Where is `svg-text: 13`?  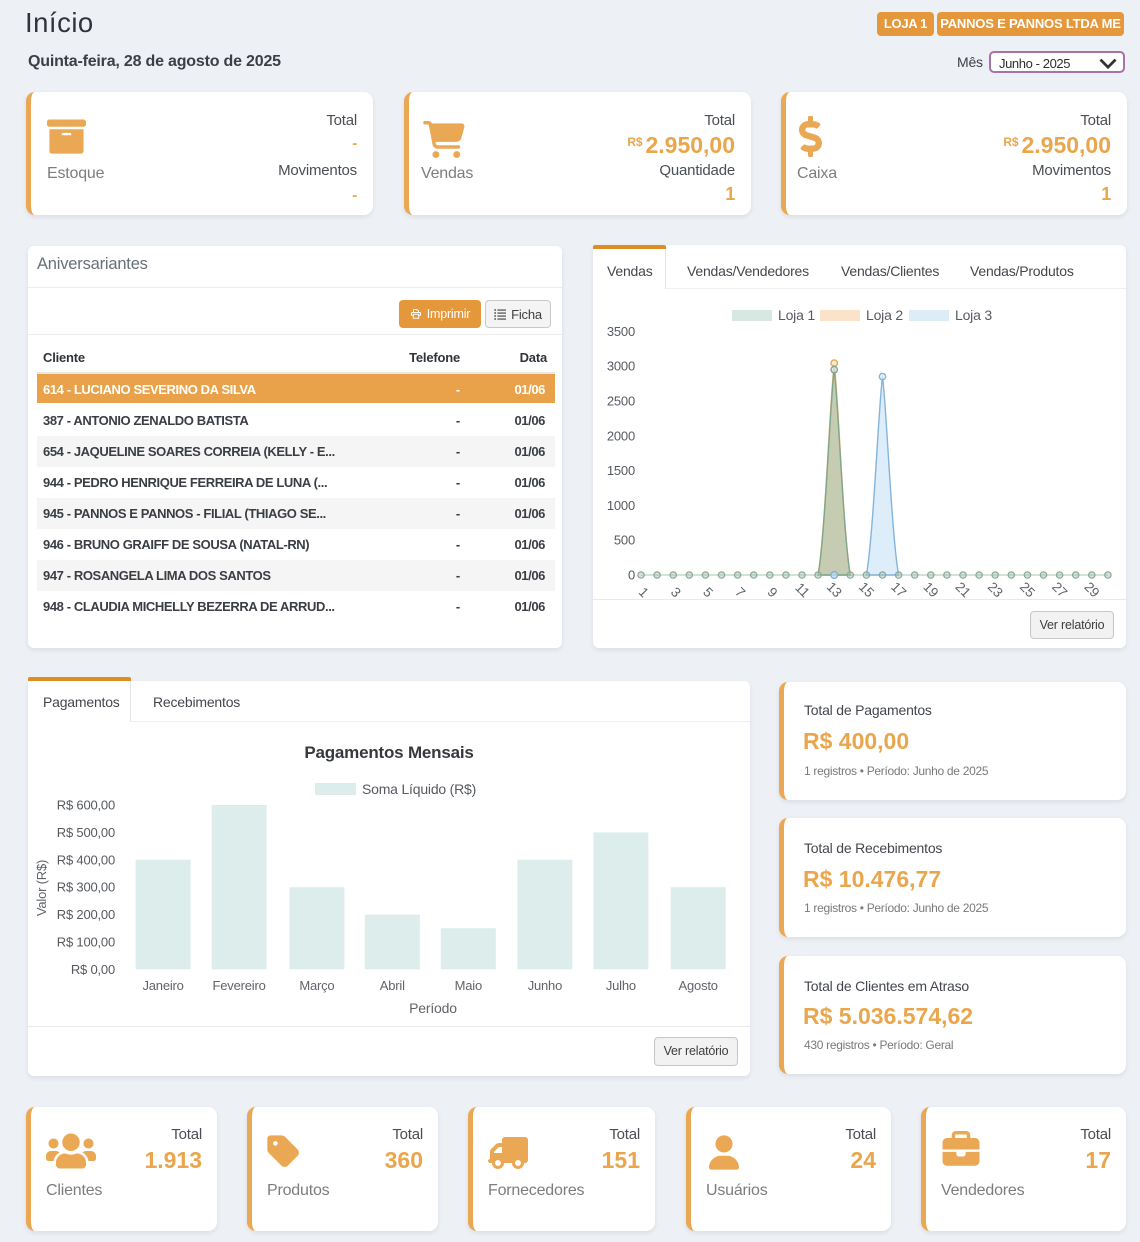 svg-text: 13 is located at coordinates (834, 588).